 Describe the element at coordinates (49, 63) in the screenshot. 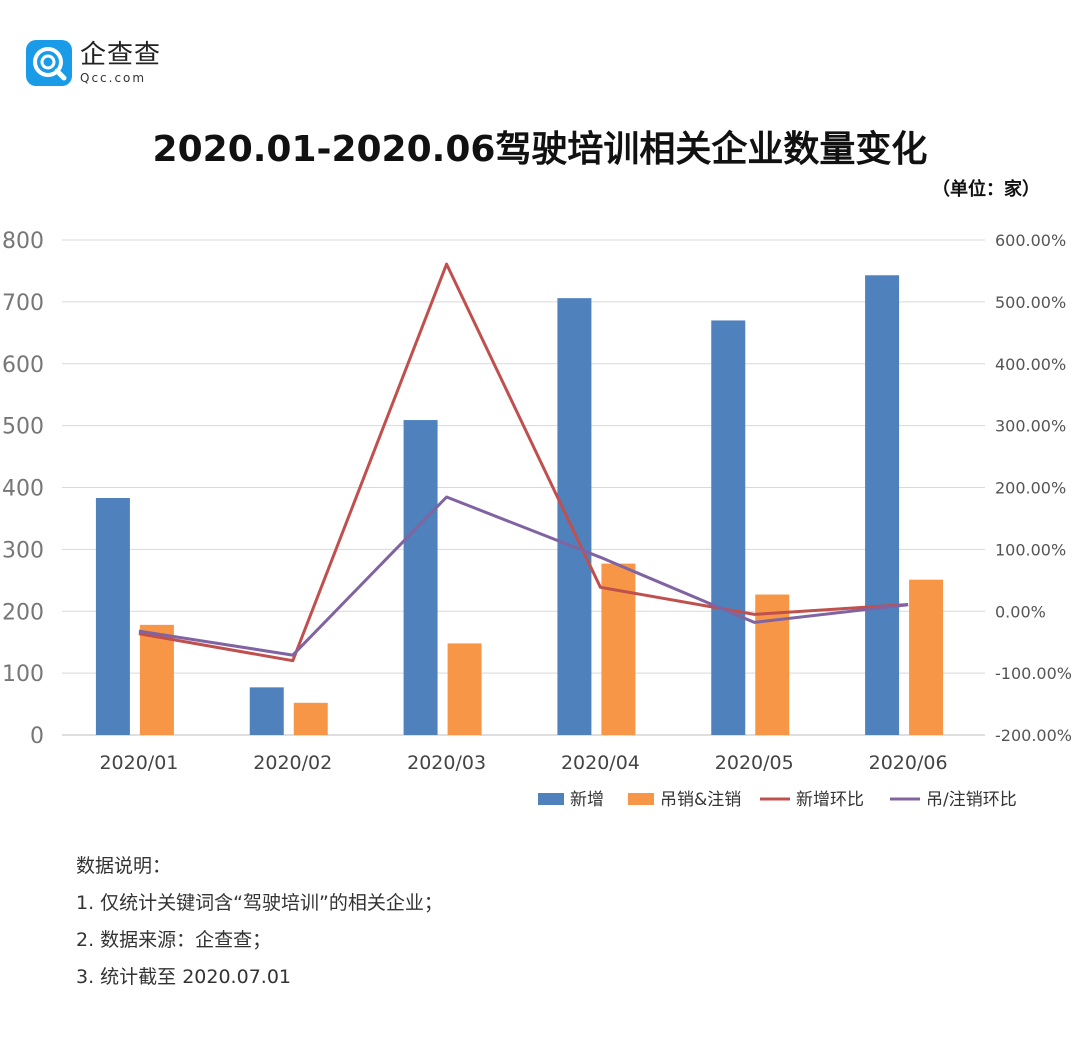

I see `qcc-logo-icon` at that location.